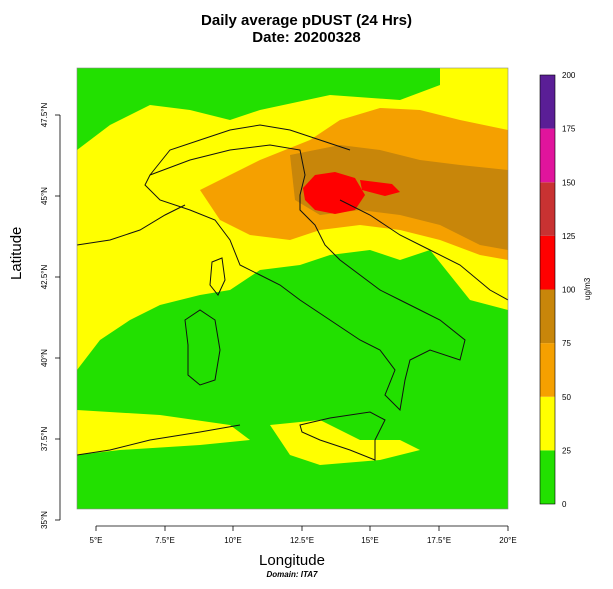 The width and height of the screenshot is (613, 589). Describe the element at coordinates (507, 540) in the screenshot. I see `x-tick-label-6: 20°E` at that location.